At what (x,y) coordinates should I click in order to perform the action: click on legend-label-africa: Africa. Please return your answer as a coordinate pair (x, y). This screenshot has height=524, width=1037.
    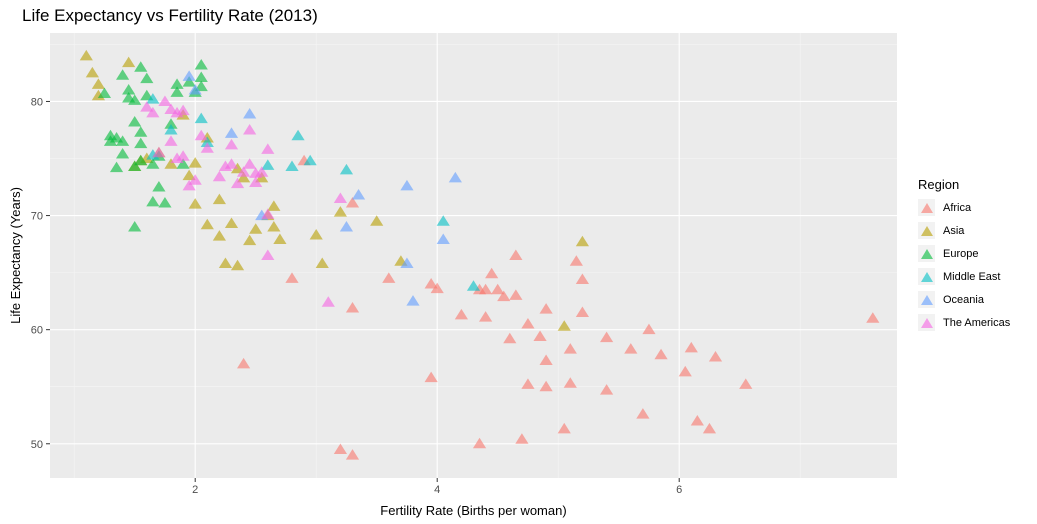
    Looking at the image, I should click on (957, 207).